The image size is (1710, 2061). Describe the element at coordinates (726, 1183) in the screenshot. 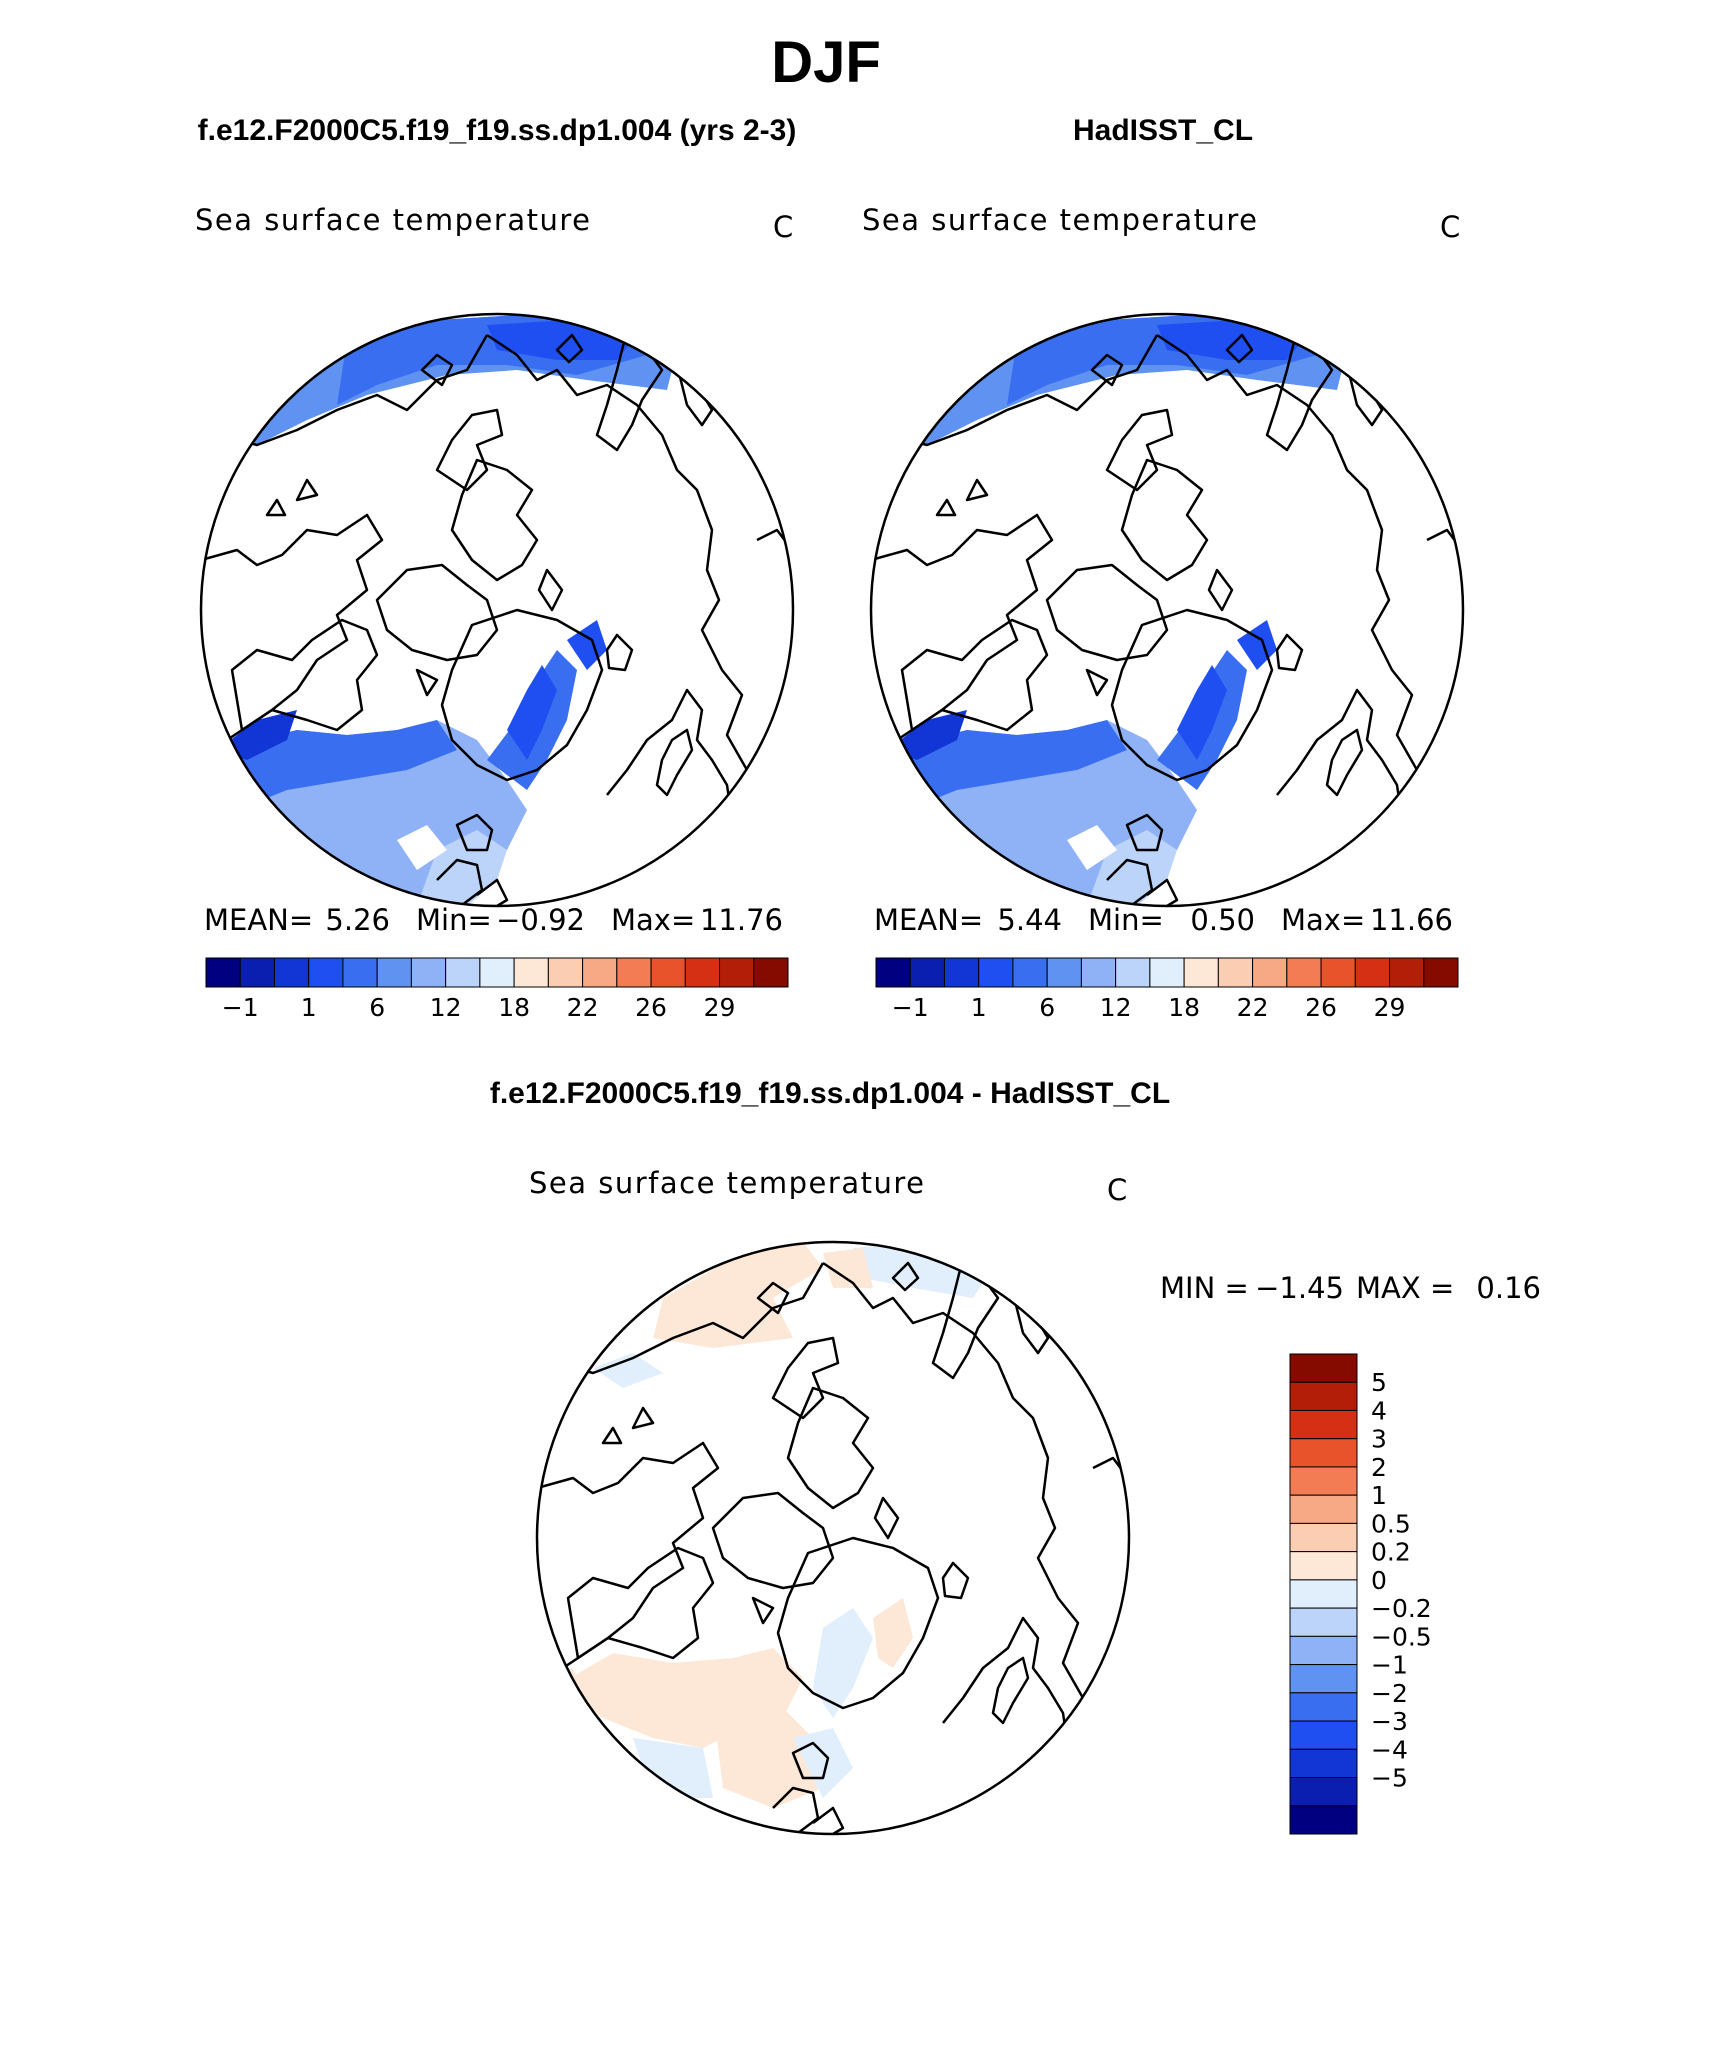

I see `panel-diff-variable: Sea surface temperature` at that location.